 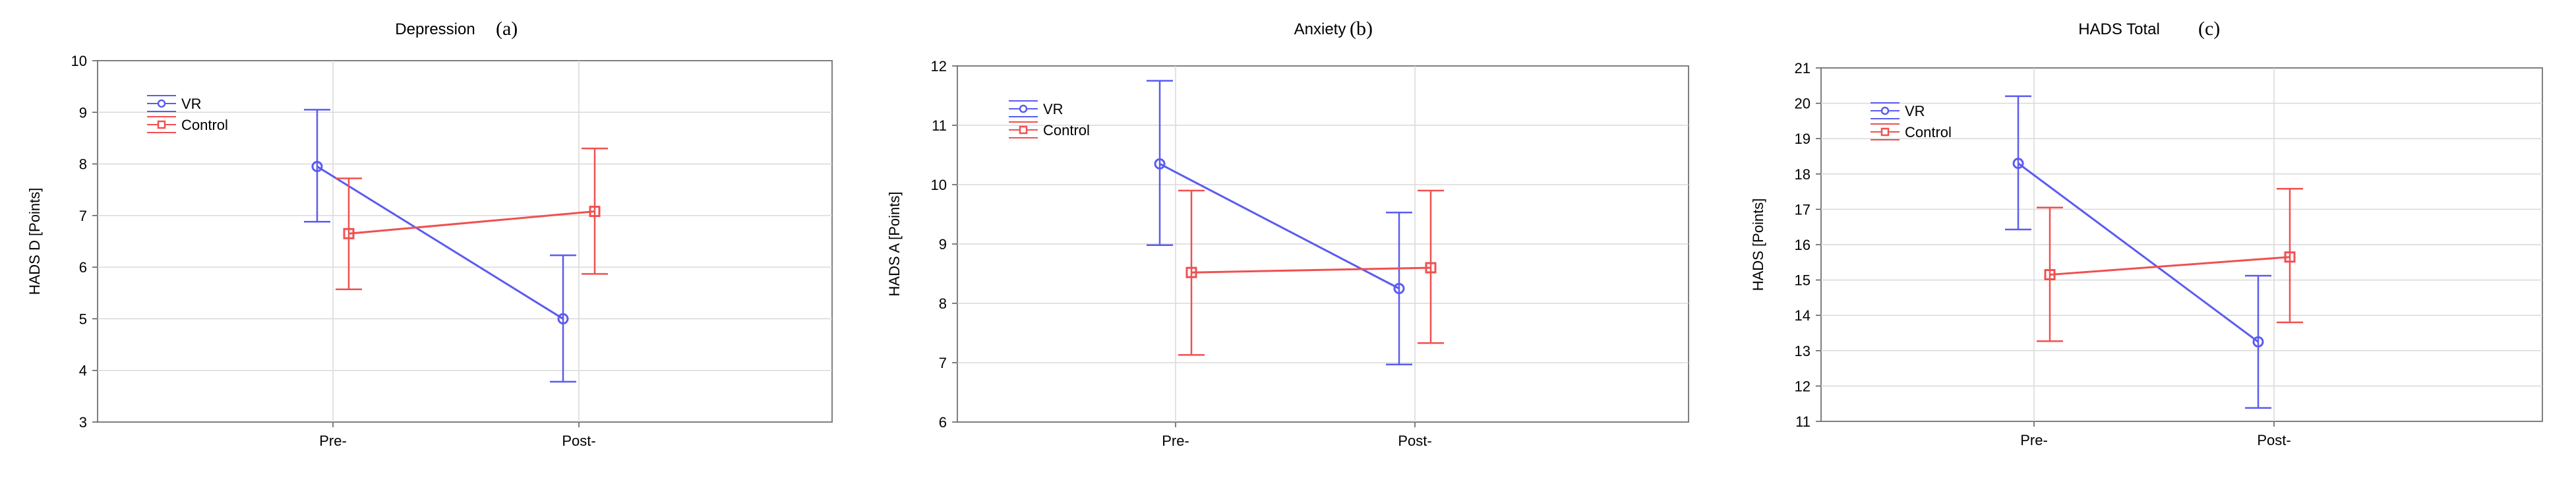 What do you see at coordinates (1803, 245) in the screenshot?
I see `y-tick-label: 16` at bounding box center [1803, 245].